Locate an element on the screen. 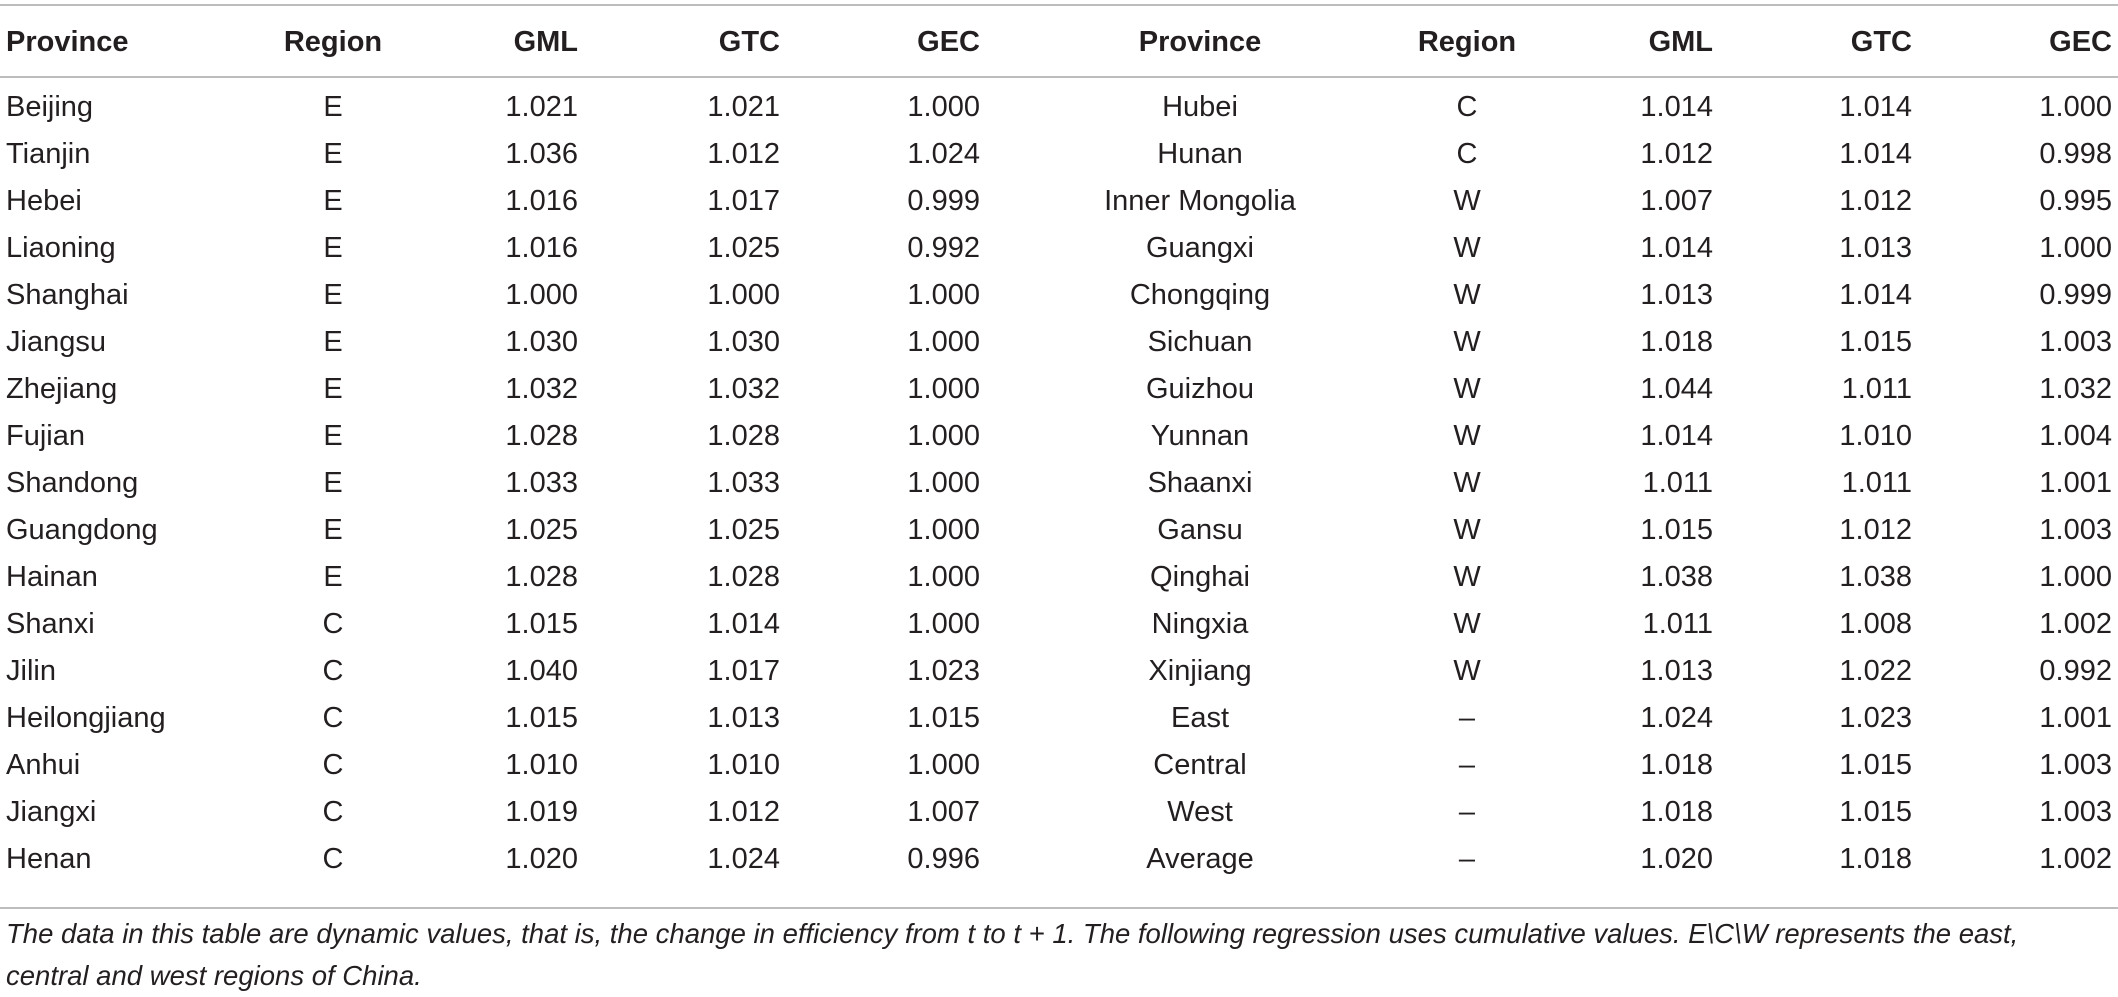  cell-province-left: Hainan is located at coordinates (52, 577).